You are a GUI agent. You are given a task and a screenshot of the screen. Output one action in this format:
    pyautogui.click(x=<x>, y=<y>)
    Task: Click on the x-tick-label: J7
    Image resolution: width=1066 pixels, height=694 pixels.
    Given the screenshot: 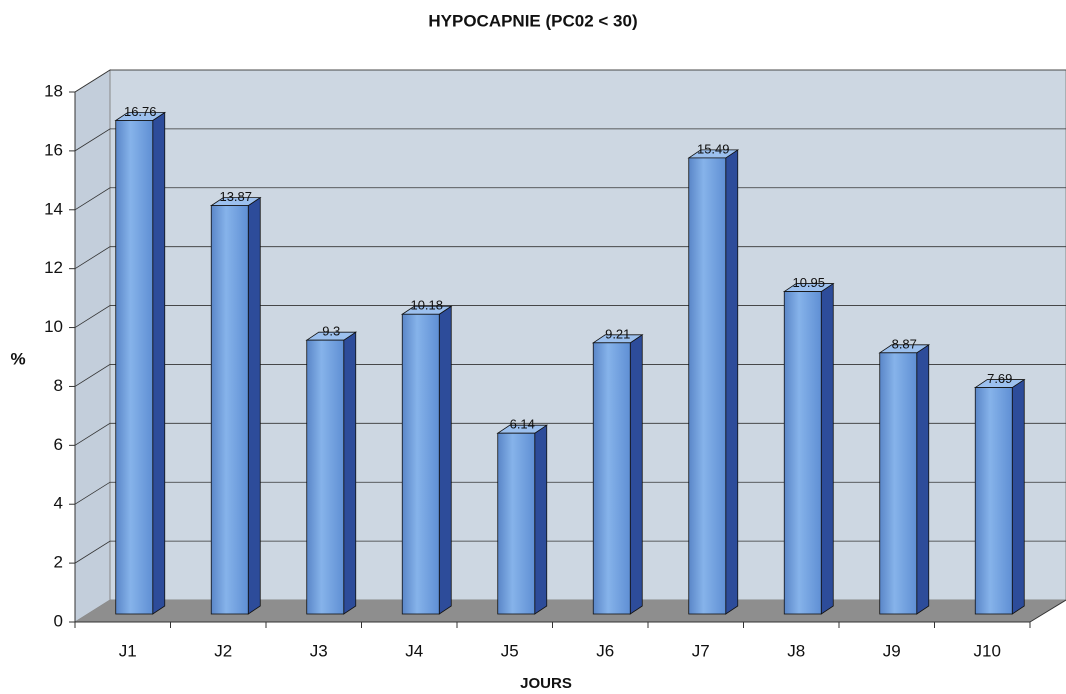 What is the action you would take?
    pyautogui.click(x=701, y=650)
    